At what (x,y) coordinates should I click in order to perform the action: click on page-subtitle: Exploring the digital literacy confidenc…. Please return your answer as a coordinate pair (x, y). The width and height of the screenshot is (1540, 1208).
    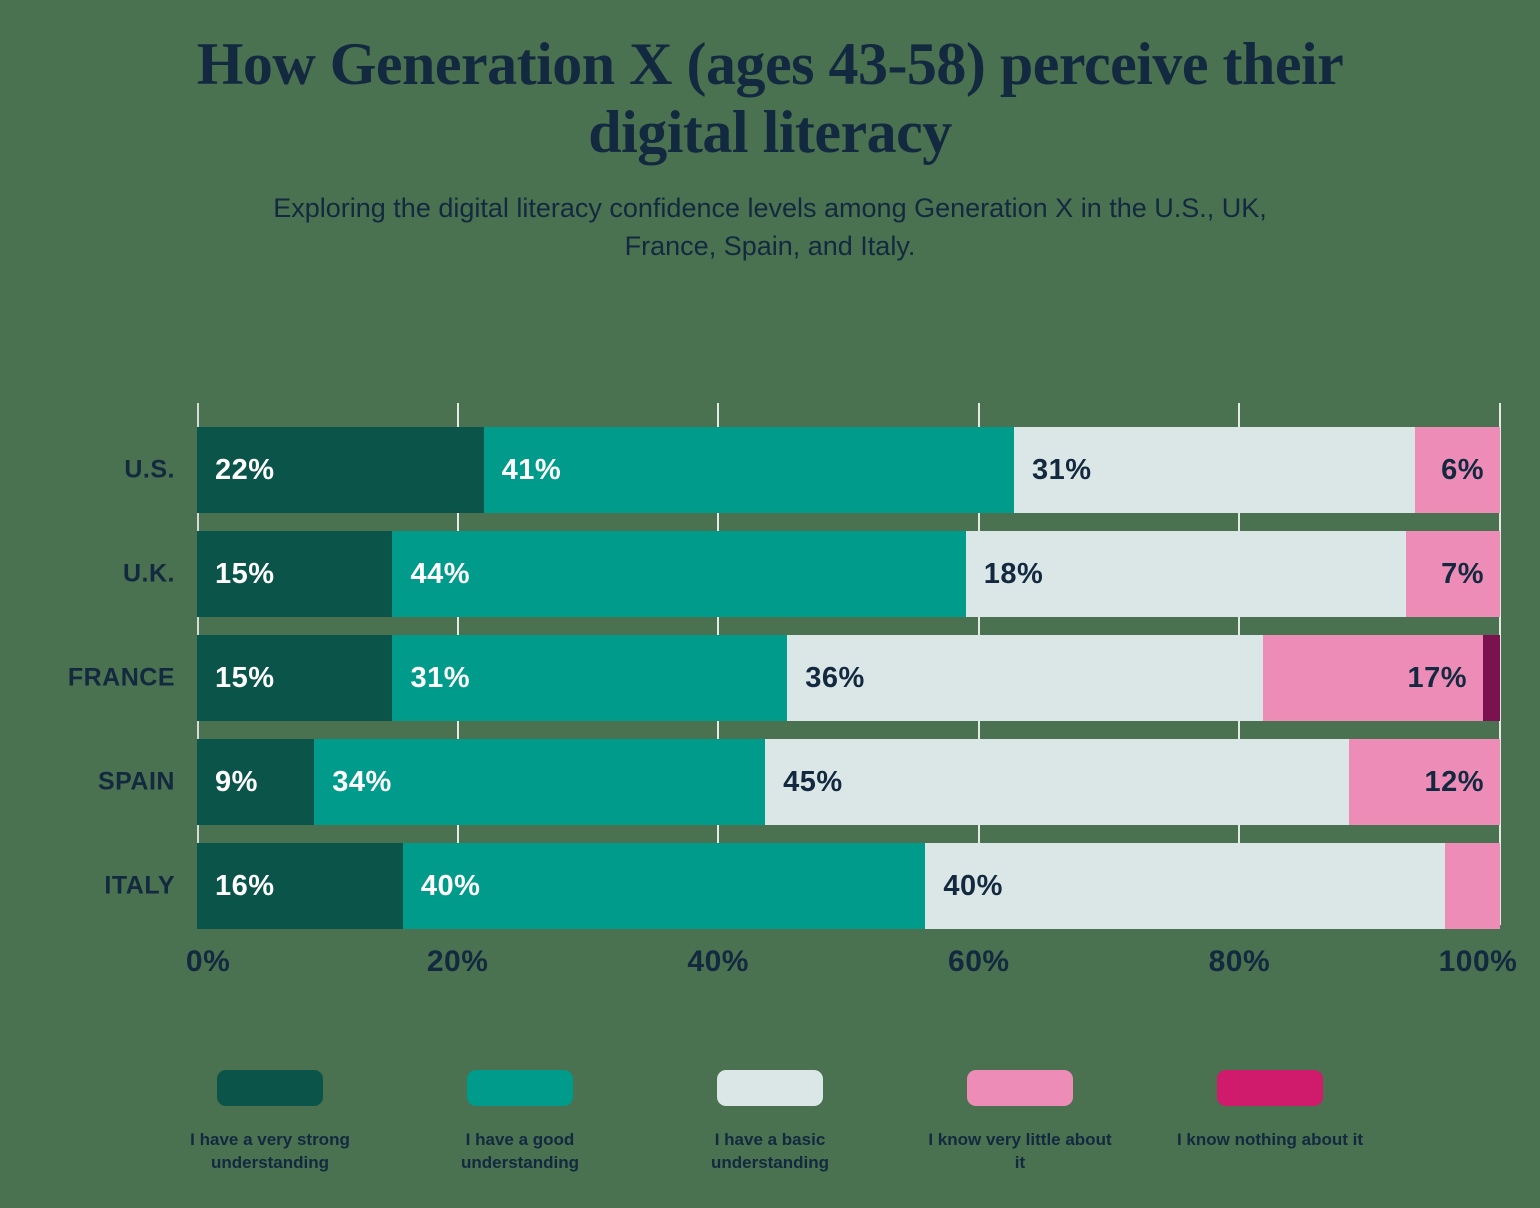
    Looking at the image, I should click on (770, 227).